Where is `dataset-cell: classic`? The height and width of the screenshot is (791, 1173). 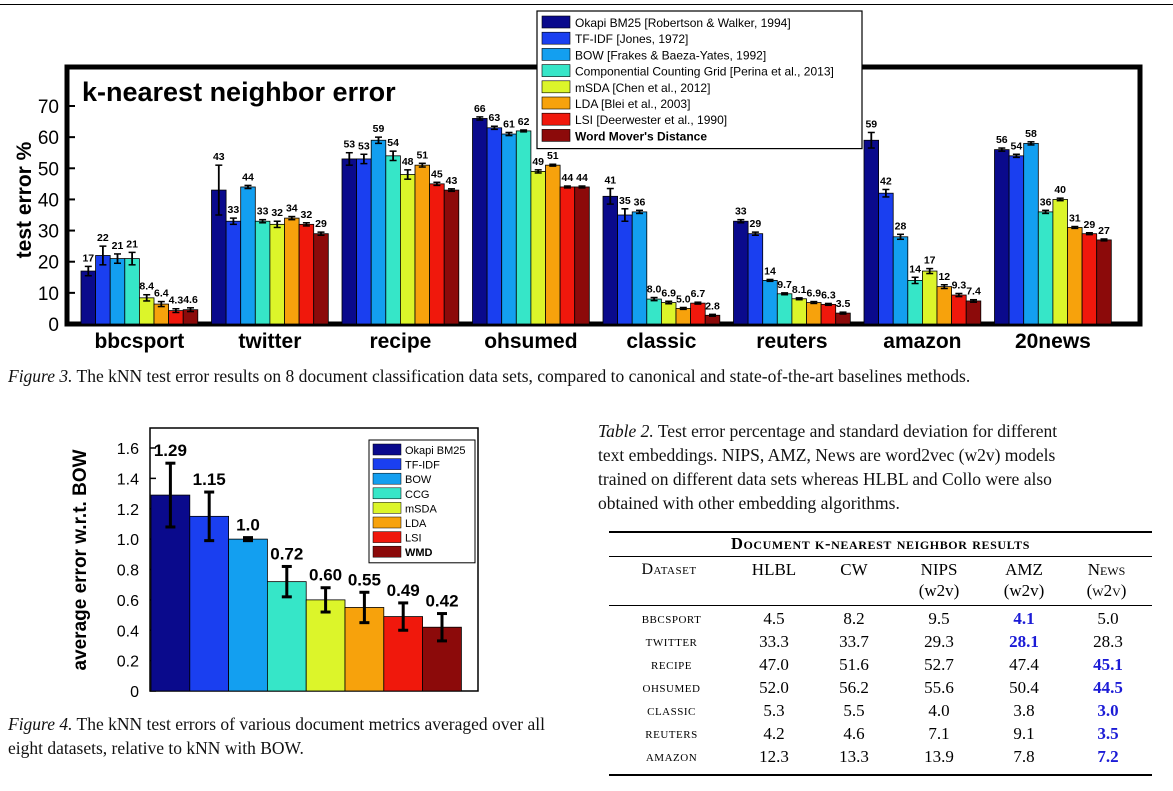
dataset-cell: classic is located at coordinates (671, 710).